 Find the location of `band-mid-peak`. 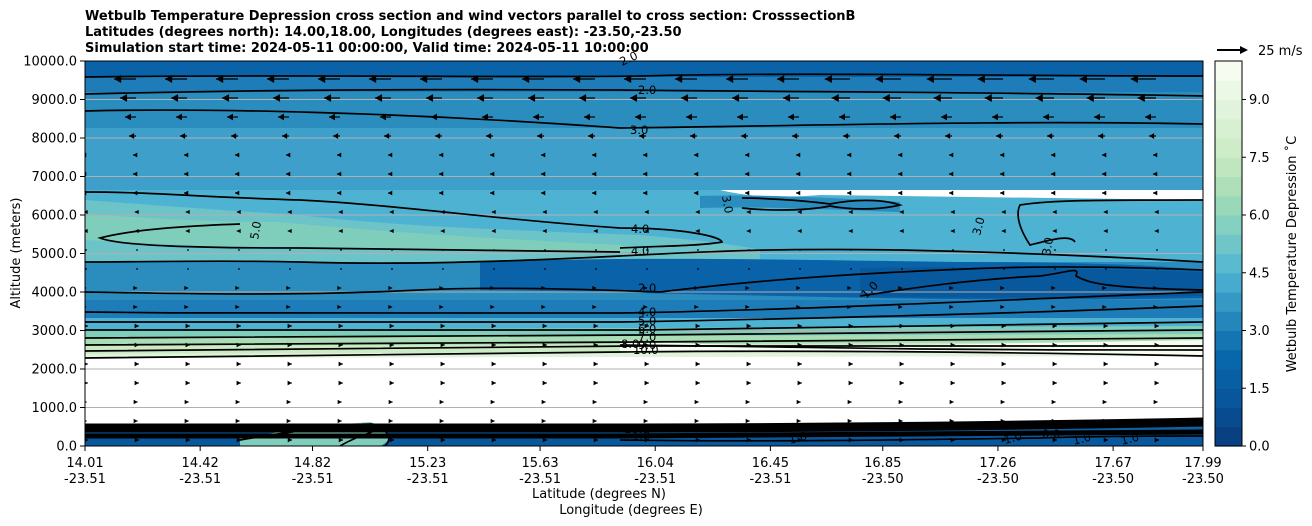

band-mid-peak is located at coordinates (362, 233).